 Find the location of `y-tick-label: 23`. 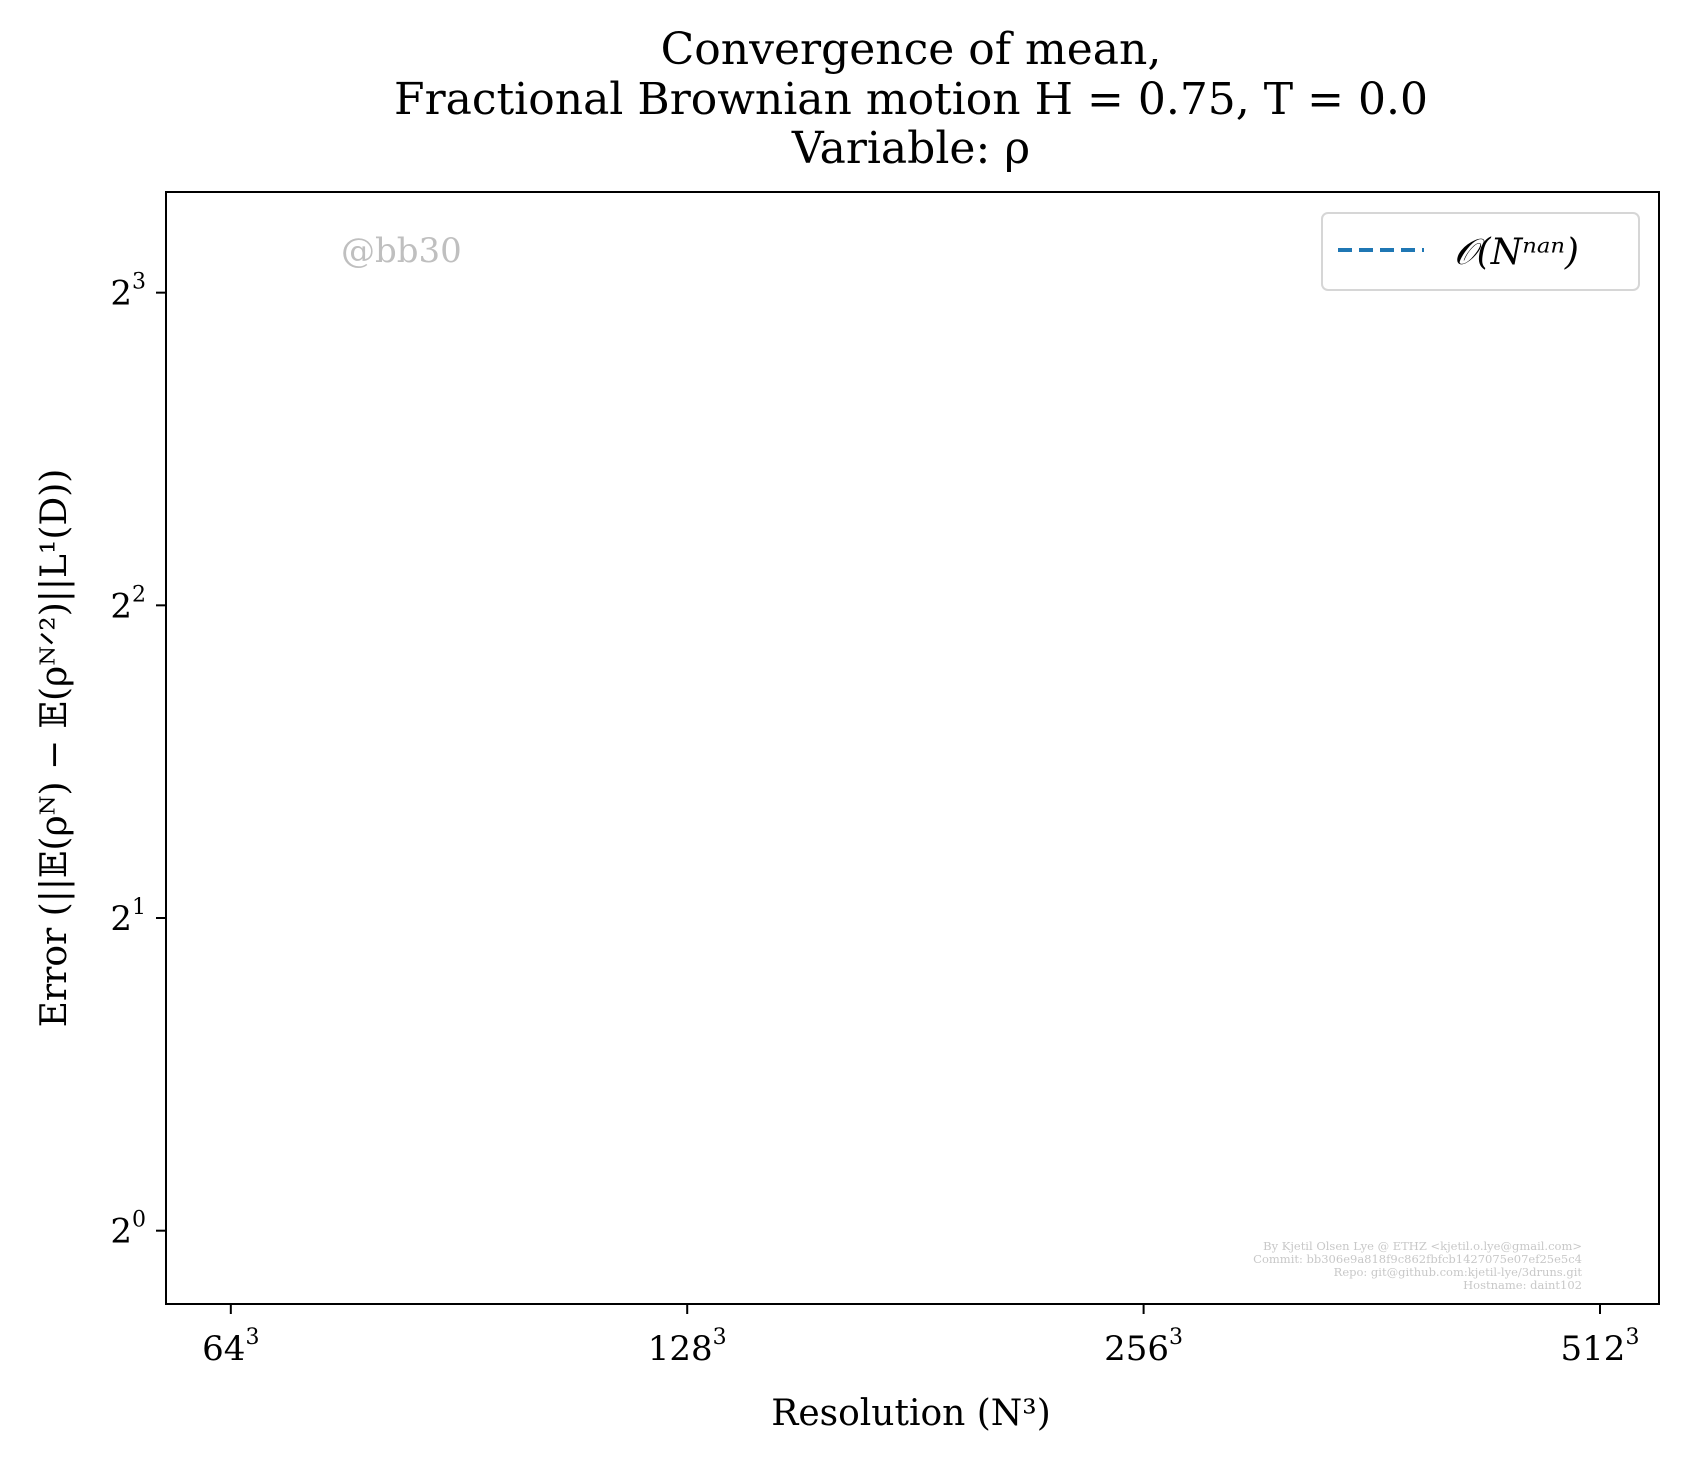

y-tick-label: 23 is located at coordinates (128, 292).